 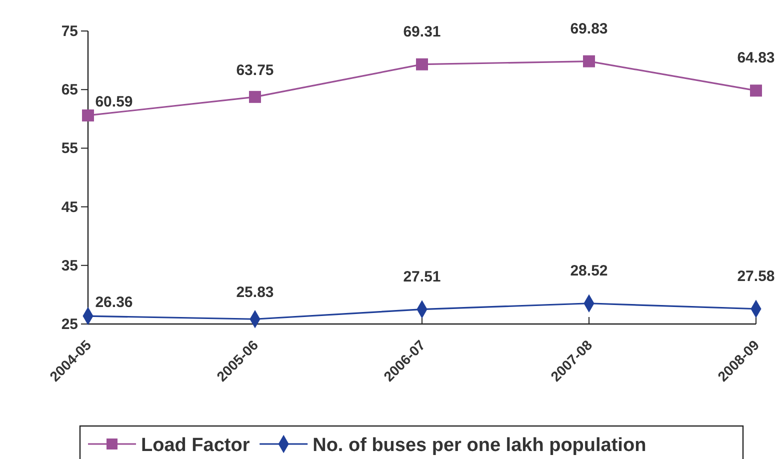 What do you see at coordinates (756, 58) in the screenshot?
I see `data-label: 64.83` at bounding box center [756, 58].